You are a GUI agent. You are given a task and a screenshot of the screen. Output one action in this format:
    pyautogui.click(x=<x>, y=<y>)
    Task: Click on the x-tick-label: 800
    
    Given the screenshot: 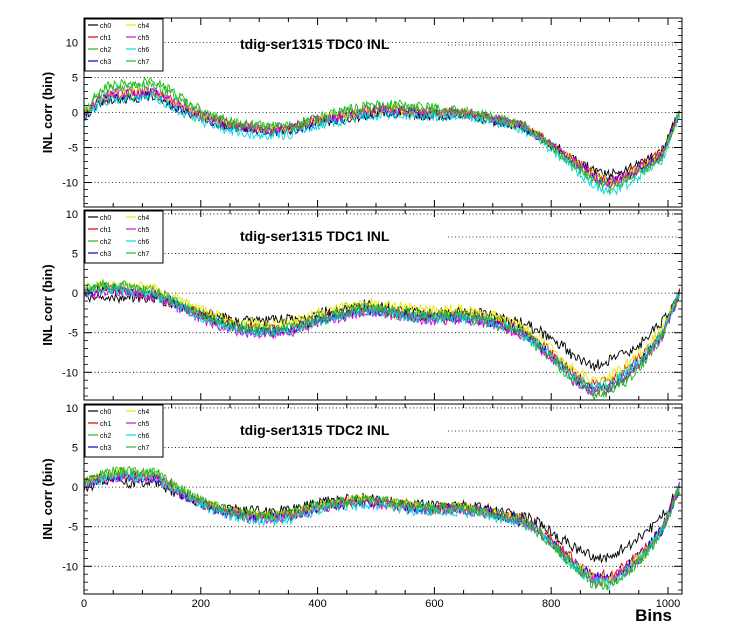 What is the action you would take?
    pyautogui.click(x=551, y=604)
    